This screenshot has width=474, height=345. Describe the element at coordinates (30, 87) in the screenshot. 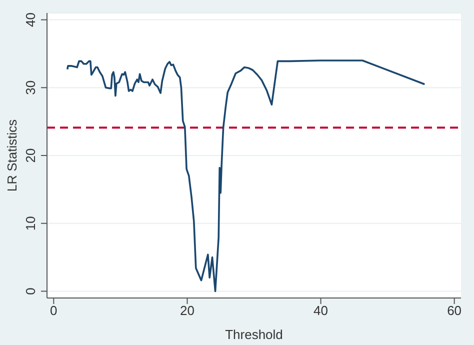

I see `y-tick-label: 30` at that location.